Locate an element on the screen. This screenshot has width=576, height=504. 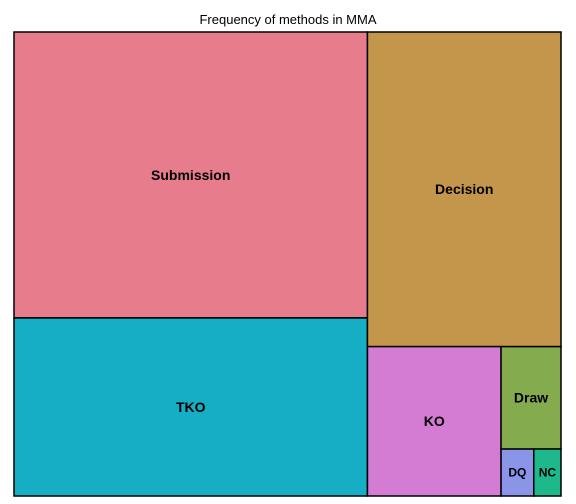
tile-label-submission: Submission is located at coordinates (190, 175).